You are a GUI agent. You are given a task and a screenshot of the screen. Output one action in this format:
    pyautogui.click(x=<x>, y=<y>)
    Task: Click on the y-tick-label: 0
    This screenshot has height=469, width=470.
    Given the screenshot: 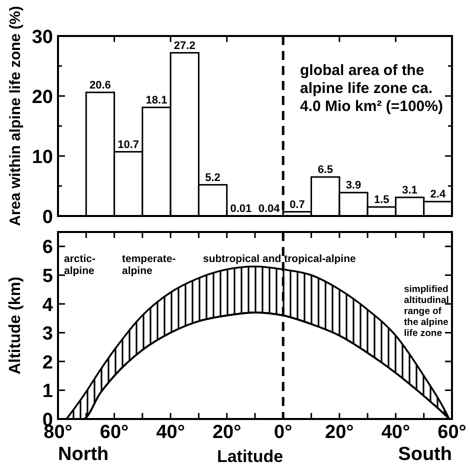 What is the action you would take?
    pyautogui.click(x=47, y=217)
    